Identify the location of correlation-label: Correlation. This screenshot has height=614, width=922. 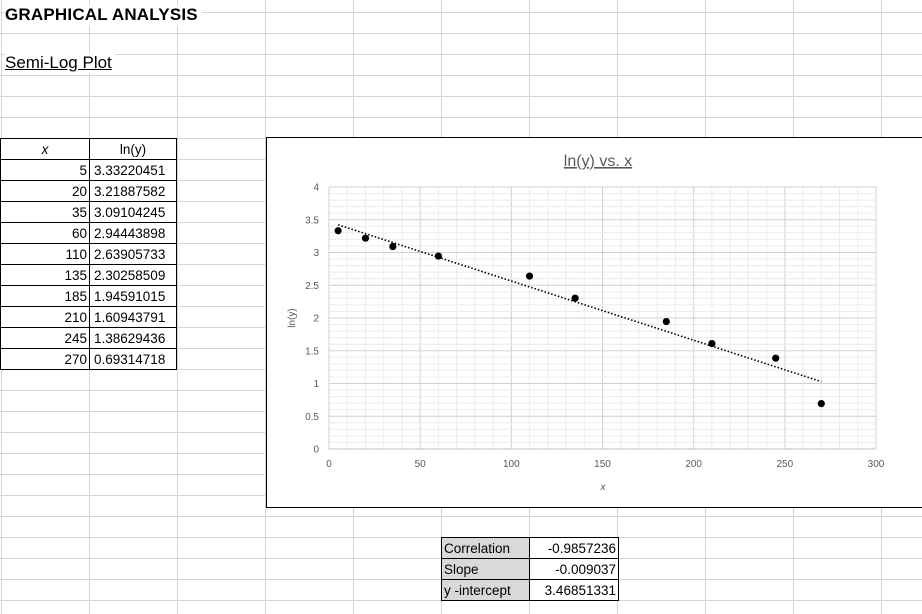
(485, 548).